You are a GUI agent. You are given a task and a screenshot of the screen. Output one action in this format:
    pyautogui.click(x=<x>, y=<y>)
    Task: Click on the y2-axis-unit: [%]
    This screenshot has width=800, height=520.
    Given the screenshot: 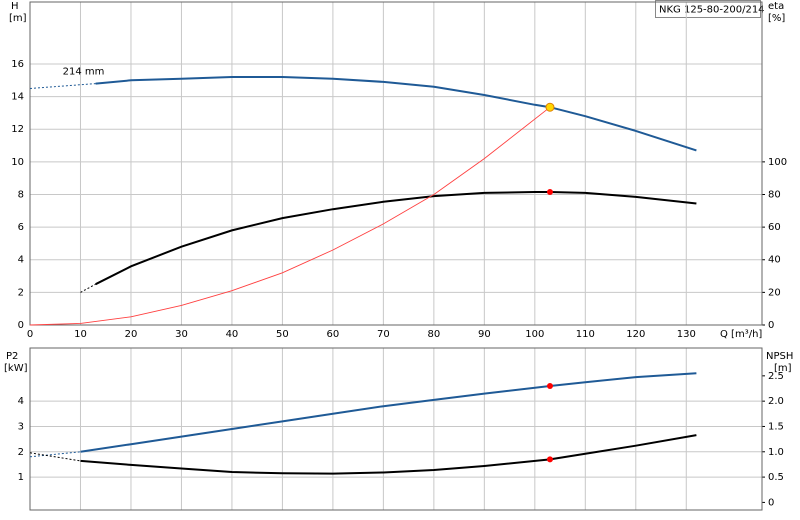 What is the action you would take?
    pyautogui.click(x=776, y=18)
    